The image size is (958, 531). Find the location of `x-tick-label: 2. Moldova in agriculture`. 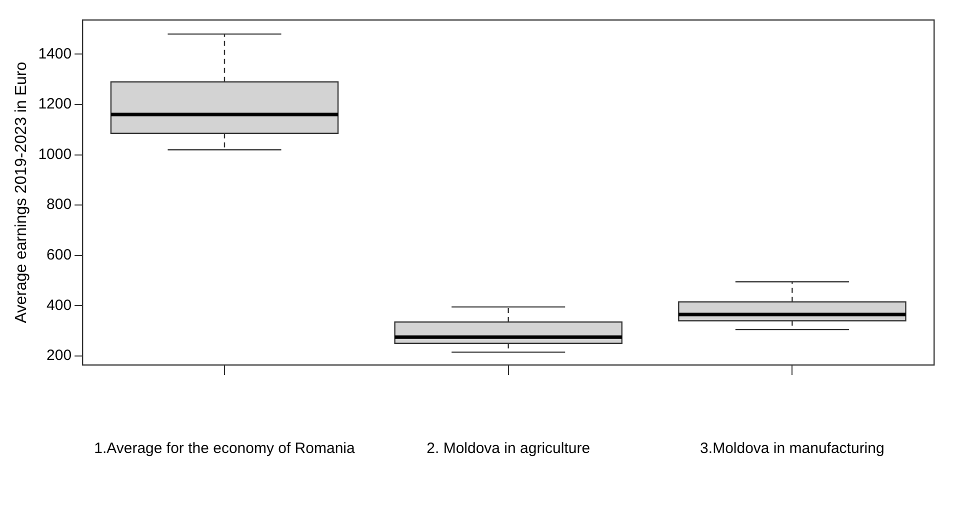

x-tick-label: 2. Moldova in agriculture is located at coordinates (508, 449).